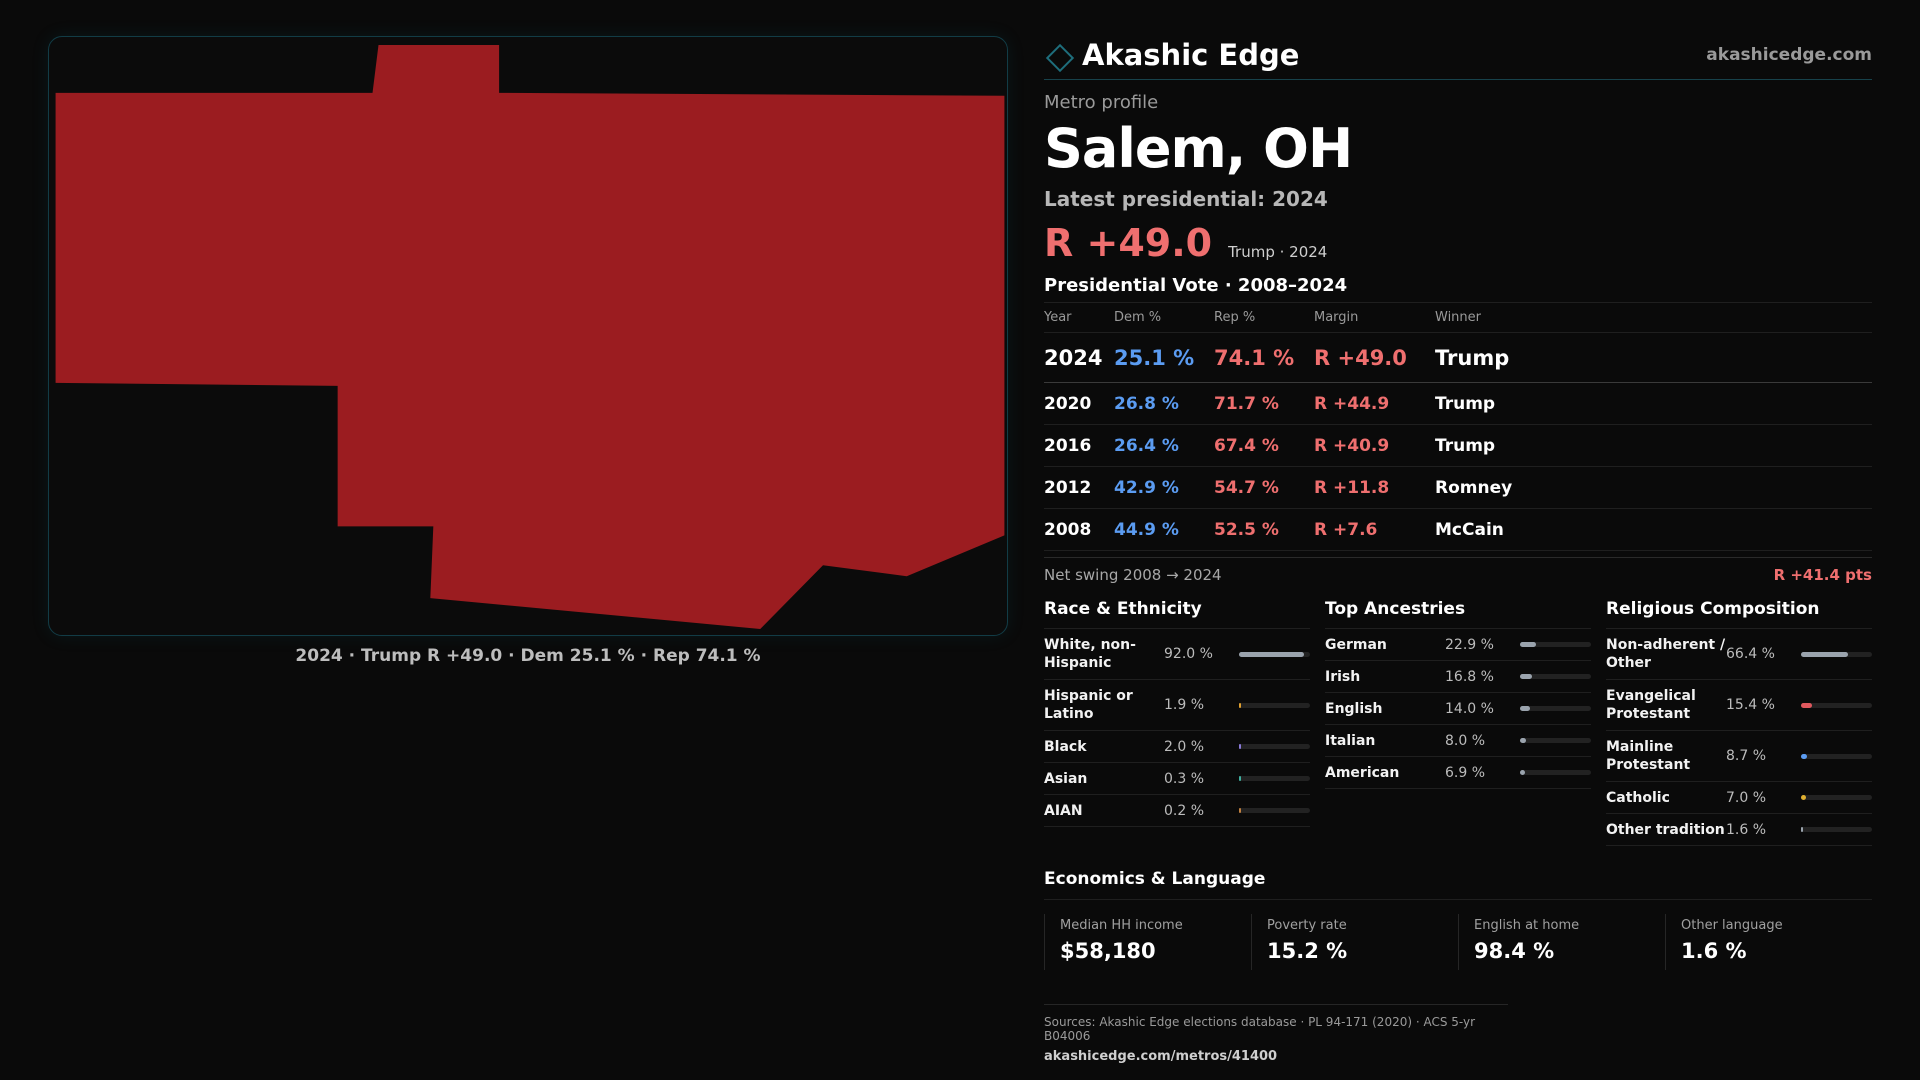 This screenshot has width=1920, height=1080. What do you see at coordinates (1146, 445) in the screenshot?
I see `cell-dem: 26.4 %` at bounding box center [1146, 445].